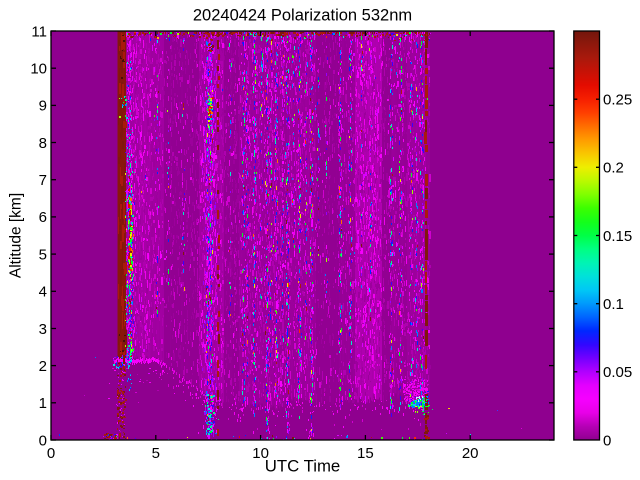 The height and width of the screenshot is (480, 640). I want to click on svg-text: 15, so click(365, 453).